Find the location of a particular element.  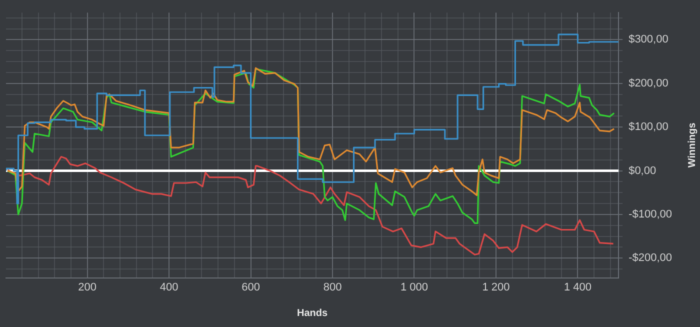

x-tick-label: 600 is located at coordinates (251, 287).